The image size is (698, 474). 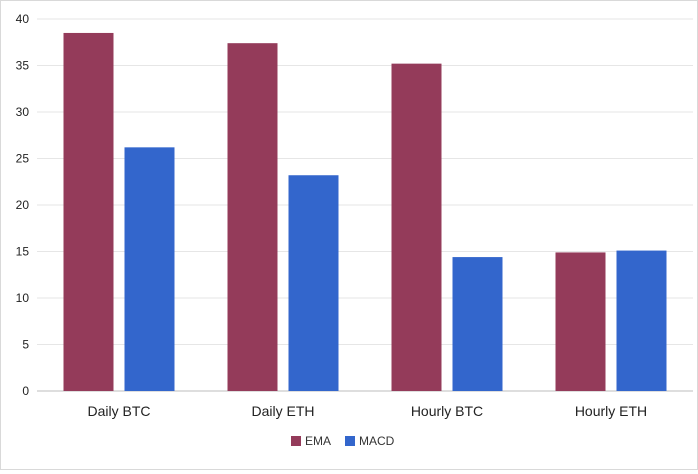 I want to click on bar-ema-daily-btc, so click(x=88, y=211).